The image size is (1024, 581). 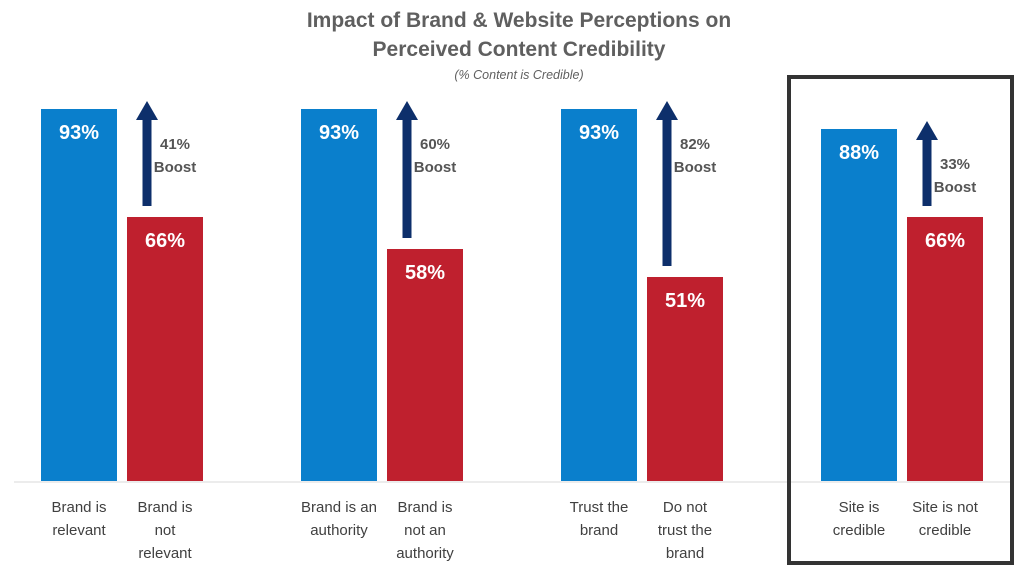 What do you see at coordinates (685, 530) in the screenshot?
I see `category-label: trust the` at bounding box center [685, 530].